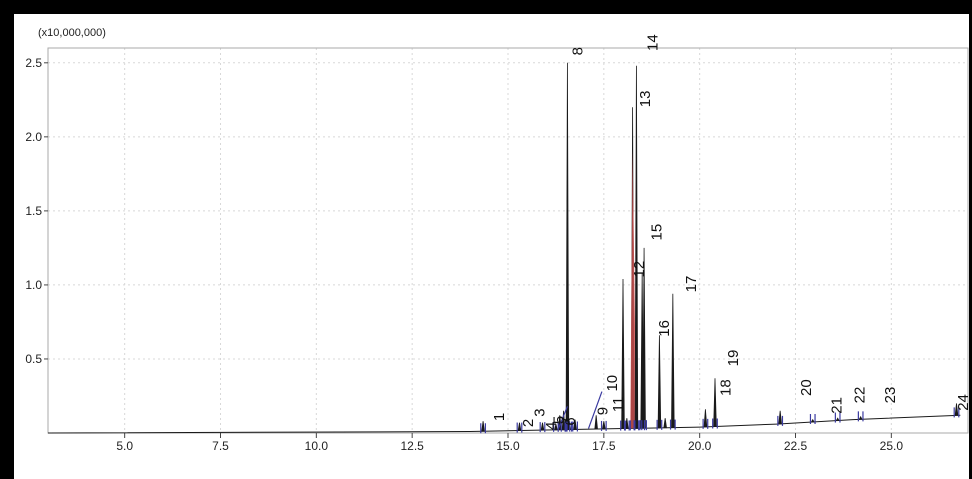  I want to click on x-tick-label: 20.0, so click(700, 446).